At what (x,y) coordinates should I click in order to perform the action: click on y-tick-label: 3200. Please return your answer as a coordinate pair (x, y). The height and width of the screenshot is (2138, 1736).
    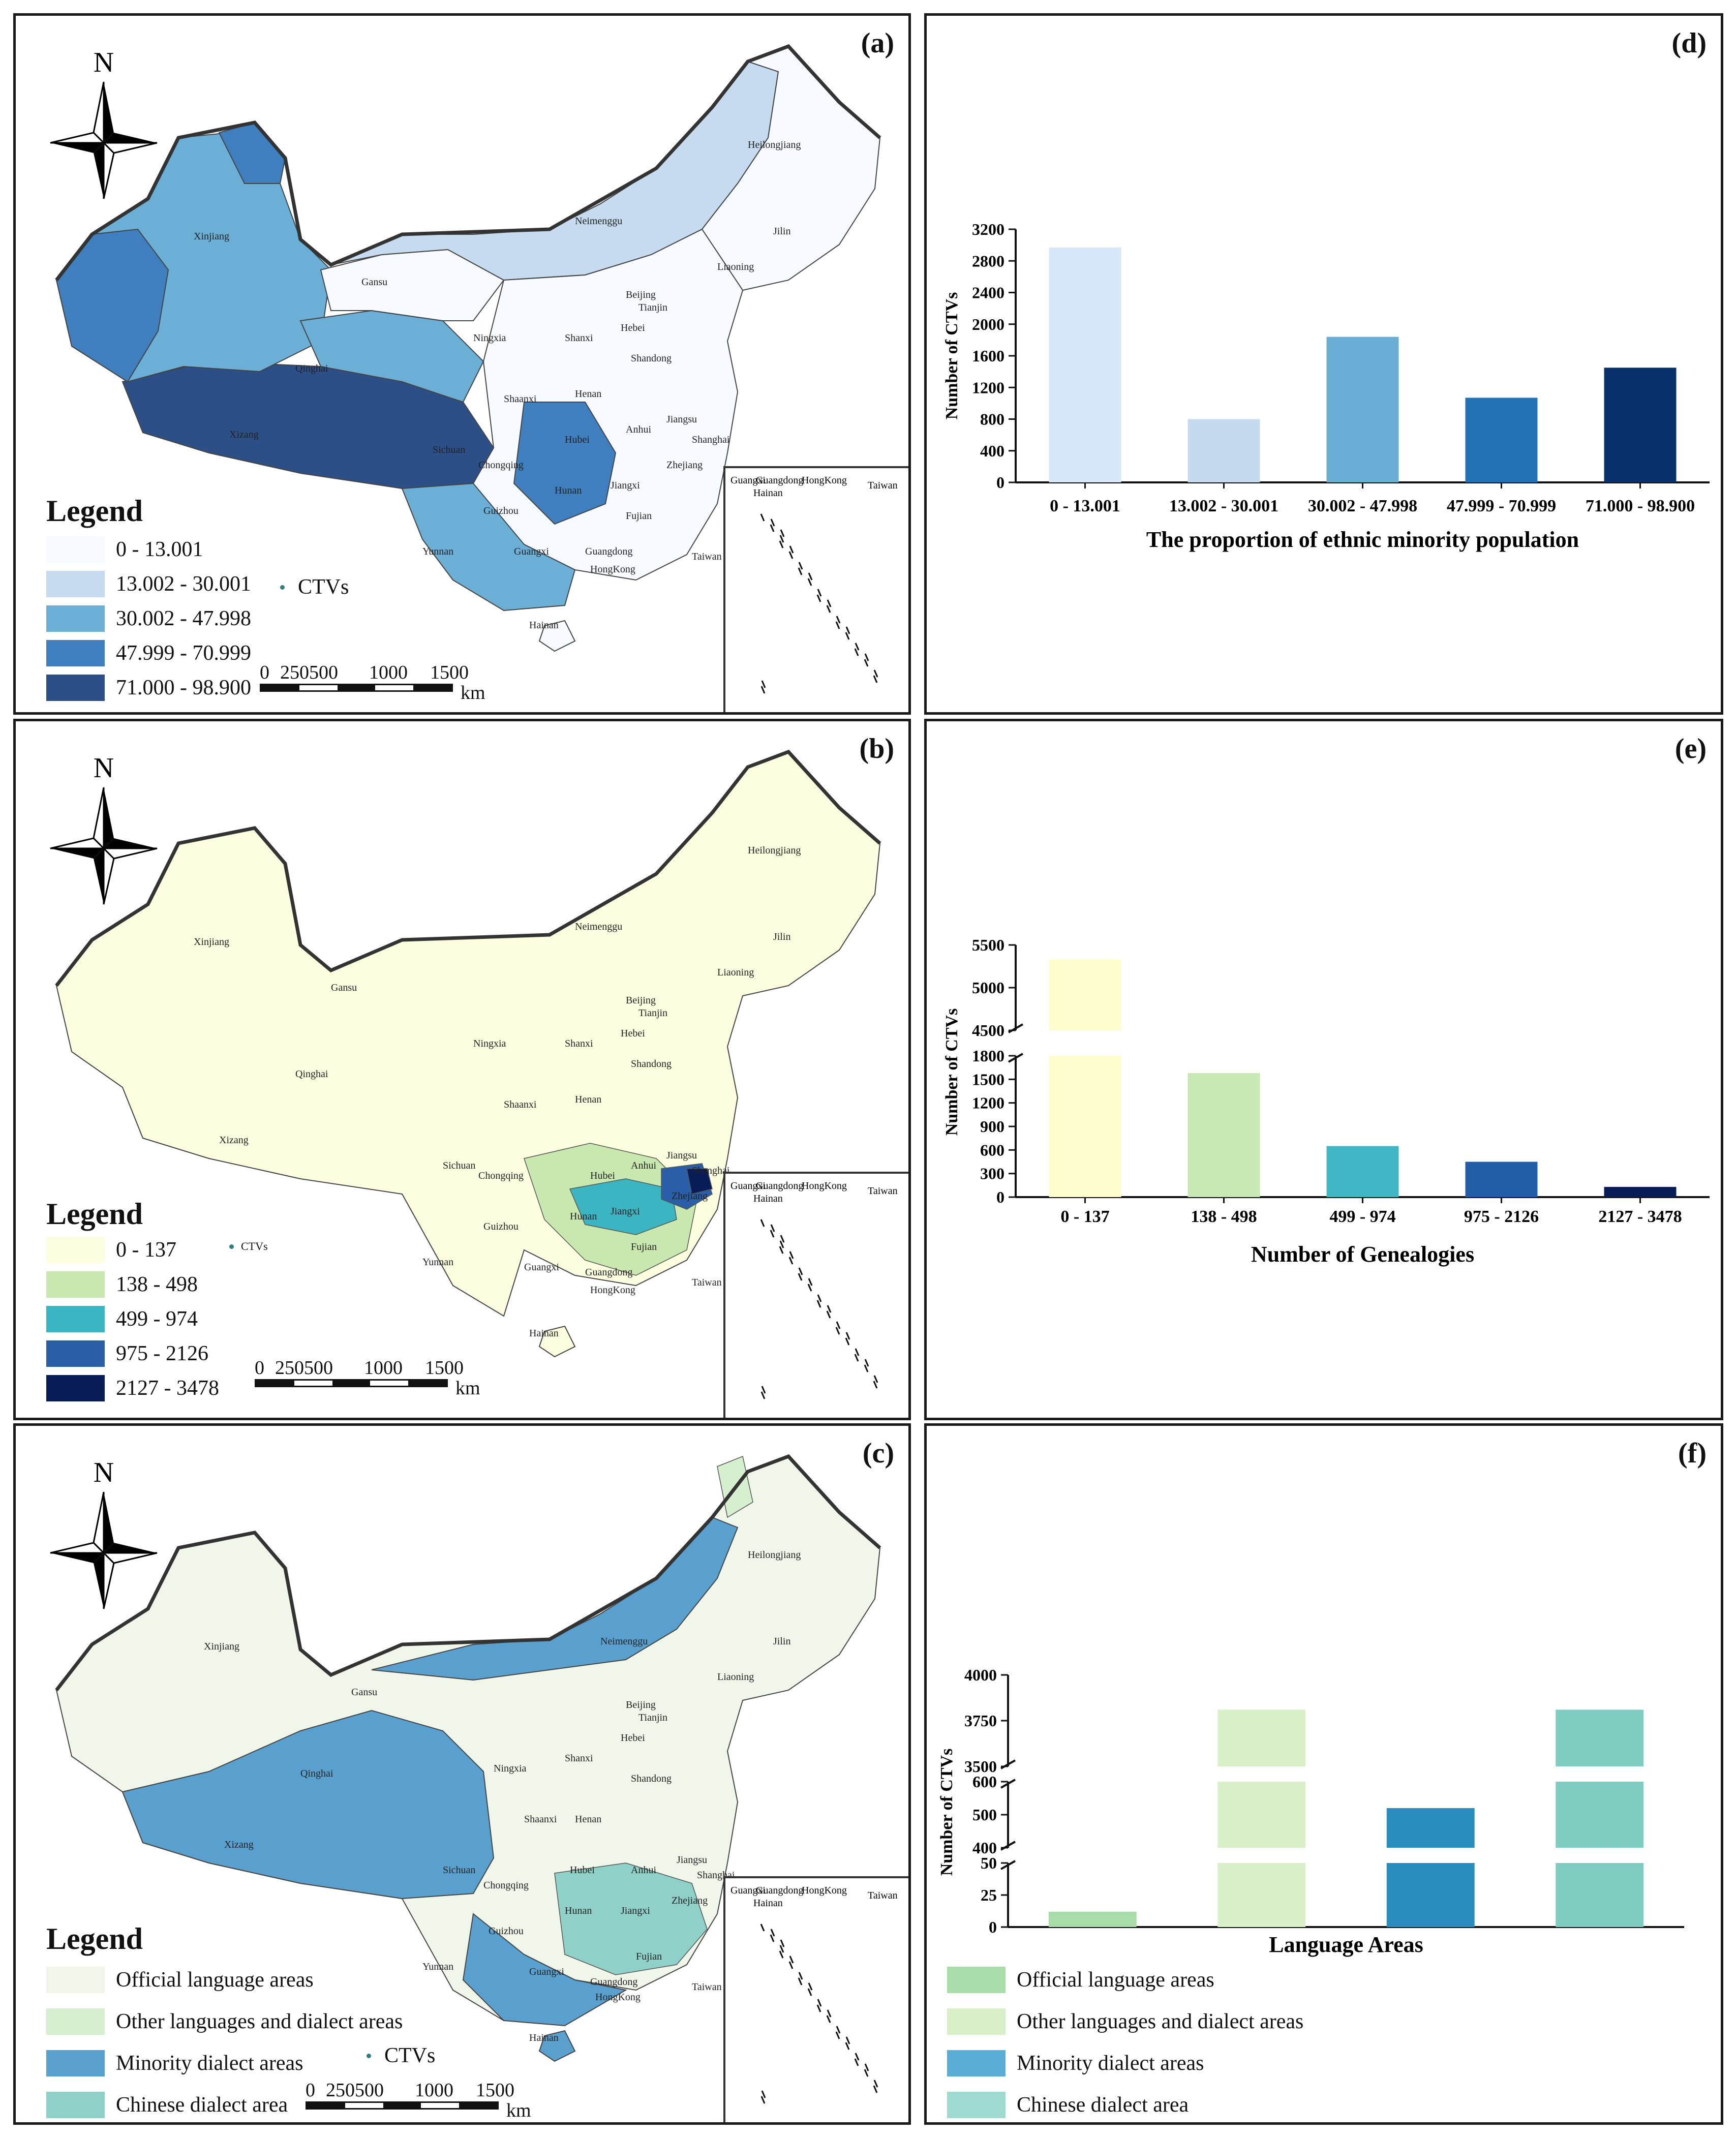
    Looking at the image, I should click on (988, 229).